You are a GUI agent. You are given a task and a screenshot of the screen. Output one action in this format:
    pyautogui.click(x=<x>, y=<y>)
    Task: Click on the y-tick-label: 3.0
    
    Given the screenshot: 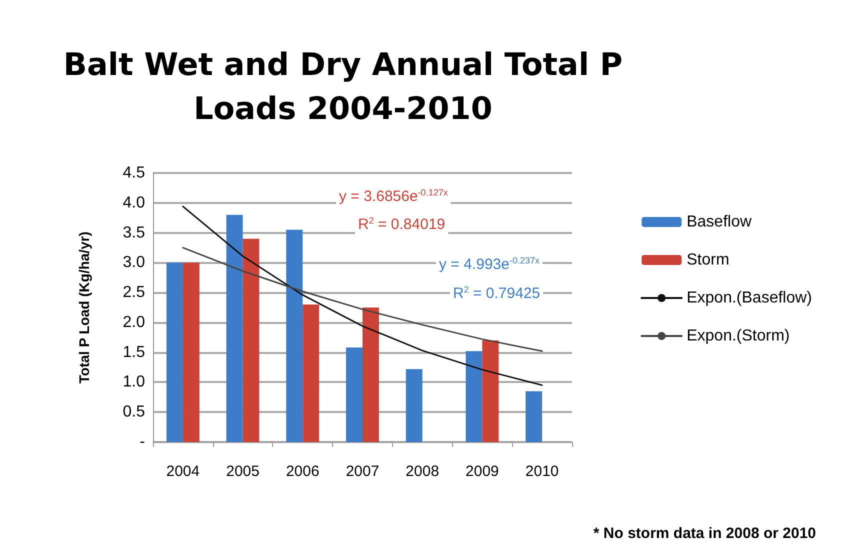 What is the action you would take?
    pyautogui.click(x=134, y=263)
    